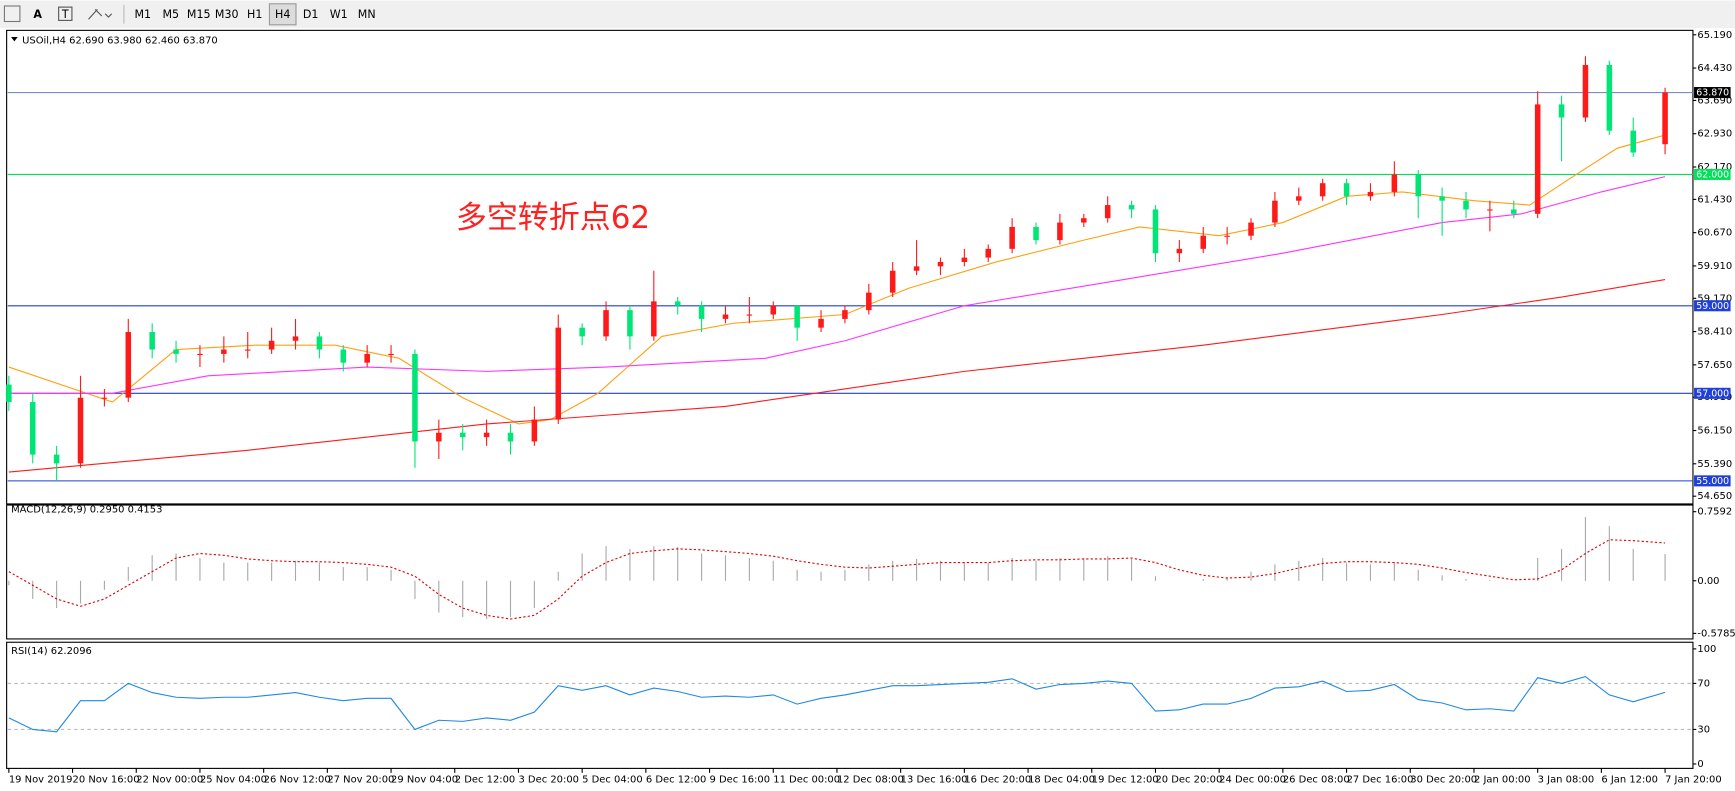  Describe the element at coordinates (1714, 464) in the screenshot. I see `y-tick-label: 55.390` at that location.